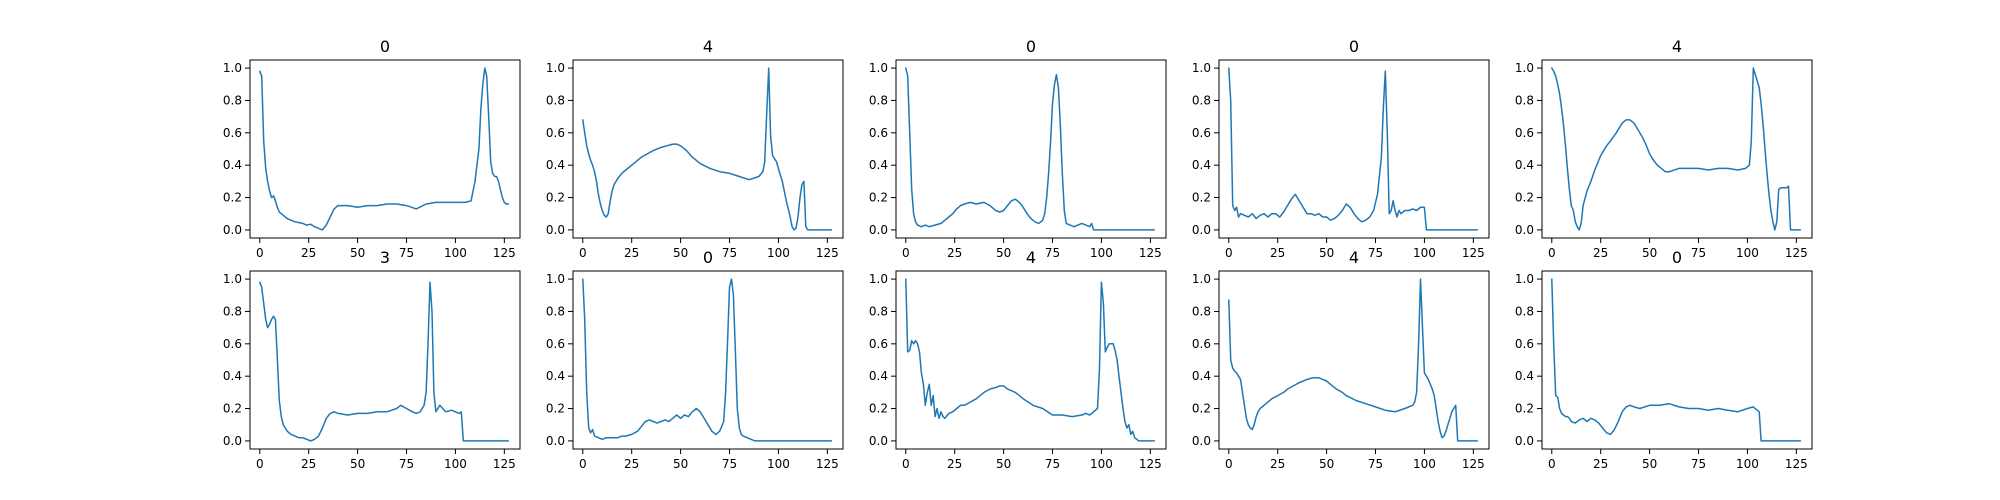 This screenshot has width=2000, height=500. What do you see at coordinates (385, 257) in the screenshot?
I see `subplot-title: 3` at bounding box center [385, 257].